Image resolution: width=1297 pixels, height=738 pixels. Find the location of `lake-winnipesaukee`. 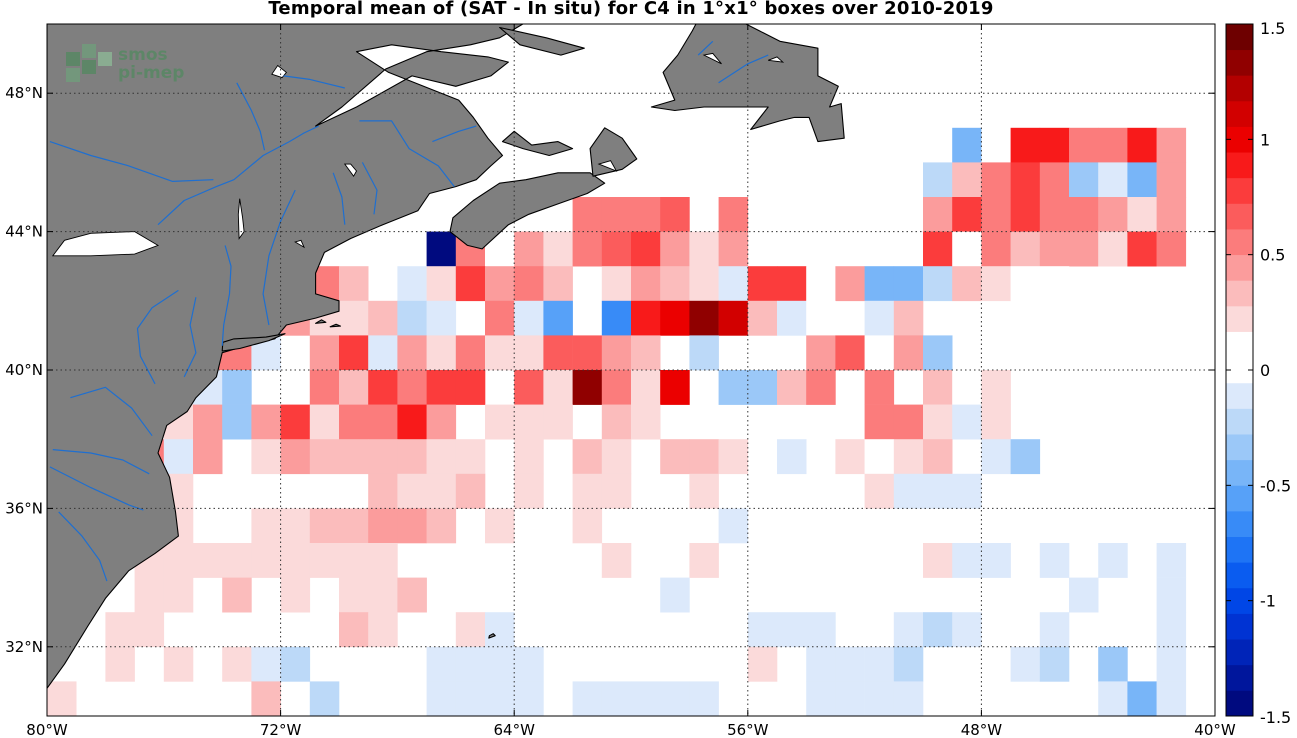

lake-winnipesaukee is located at coordinates (299, 244).